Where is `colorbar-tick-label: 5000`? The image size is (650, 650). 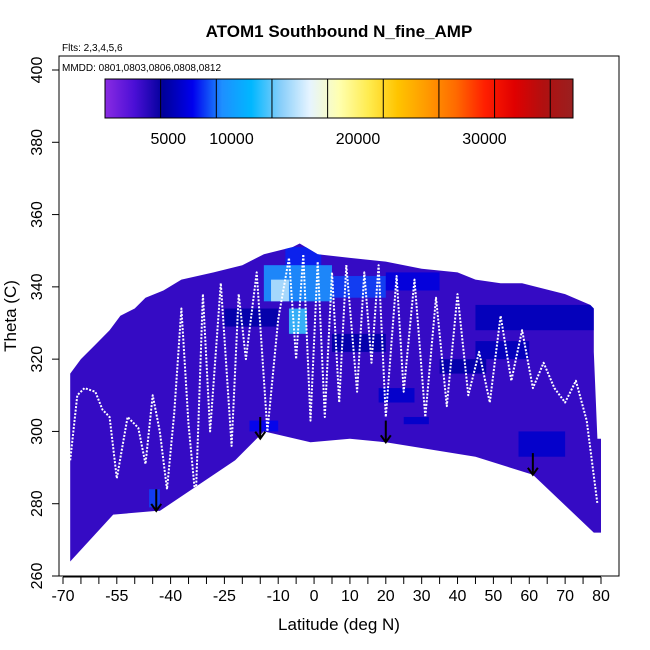
colorbar-tick-label: 5000 is located at coordinates (168, 139).